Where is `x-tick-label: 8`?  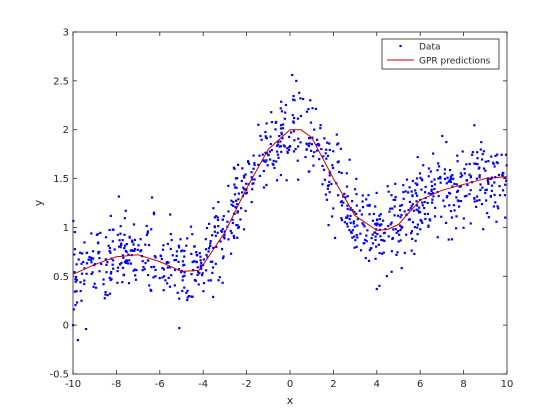
x-tick-label: 8 is located at coordinates (463, 384).